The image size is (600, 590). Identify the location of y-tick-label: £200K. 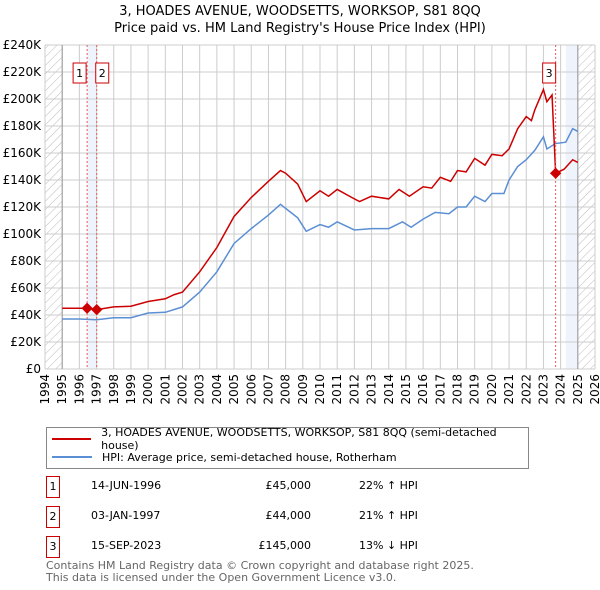
(23, 99).